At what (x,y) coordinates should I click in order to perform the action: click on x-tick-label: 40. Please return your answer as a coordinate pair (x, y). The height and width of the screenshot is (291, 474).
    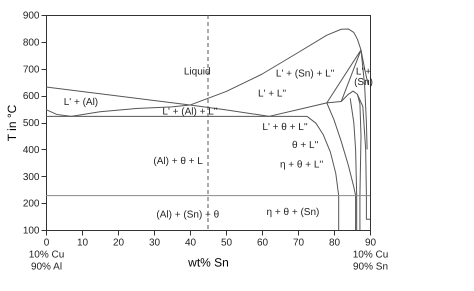
    Looking at the image, I should click on (190, 243).